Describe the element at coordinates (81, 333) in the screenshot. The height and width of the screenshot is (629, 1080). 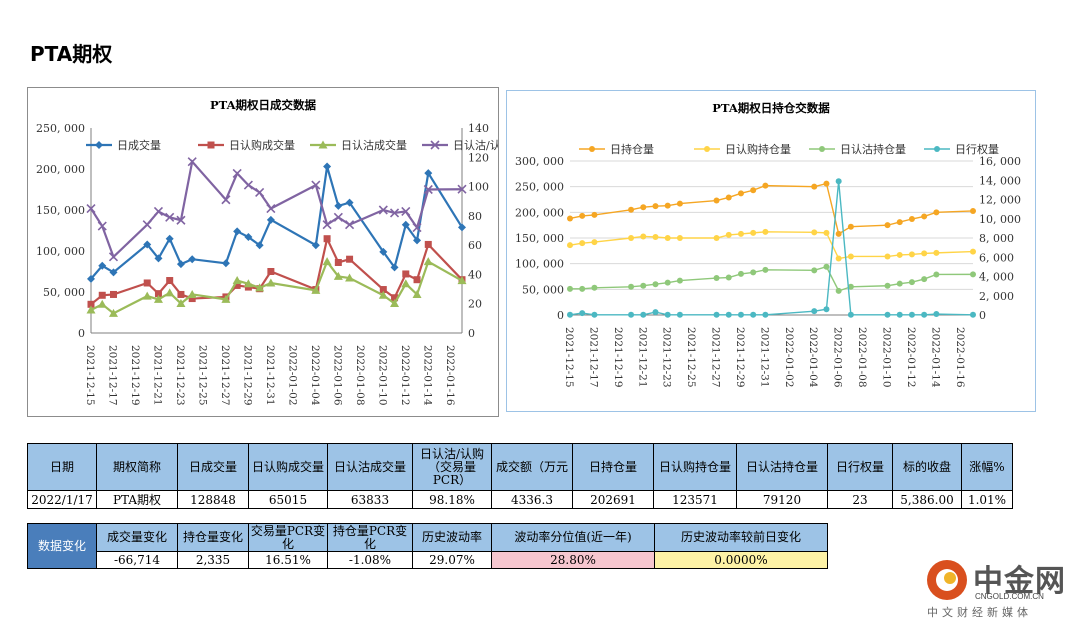
I see `y-tick-label: 0` at that location.